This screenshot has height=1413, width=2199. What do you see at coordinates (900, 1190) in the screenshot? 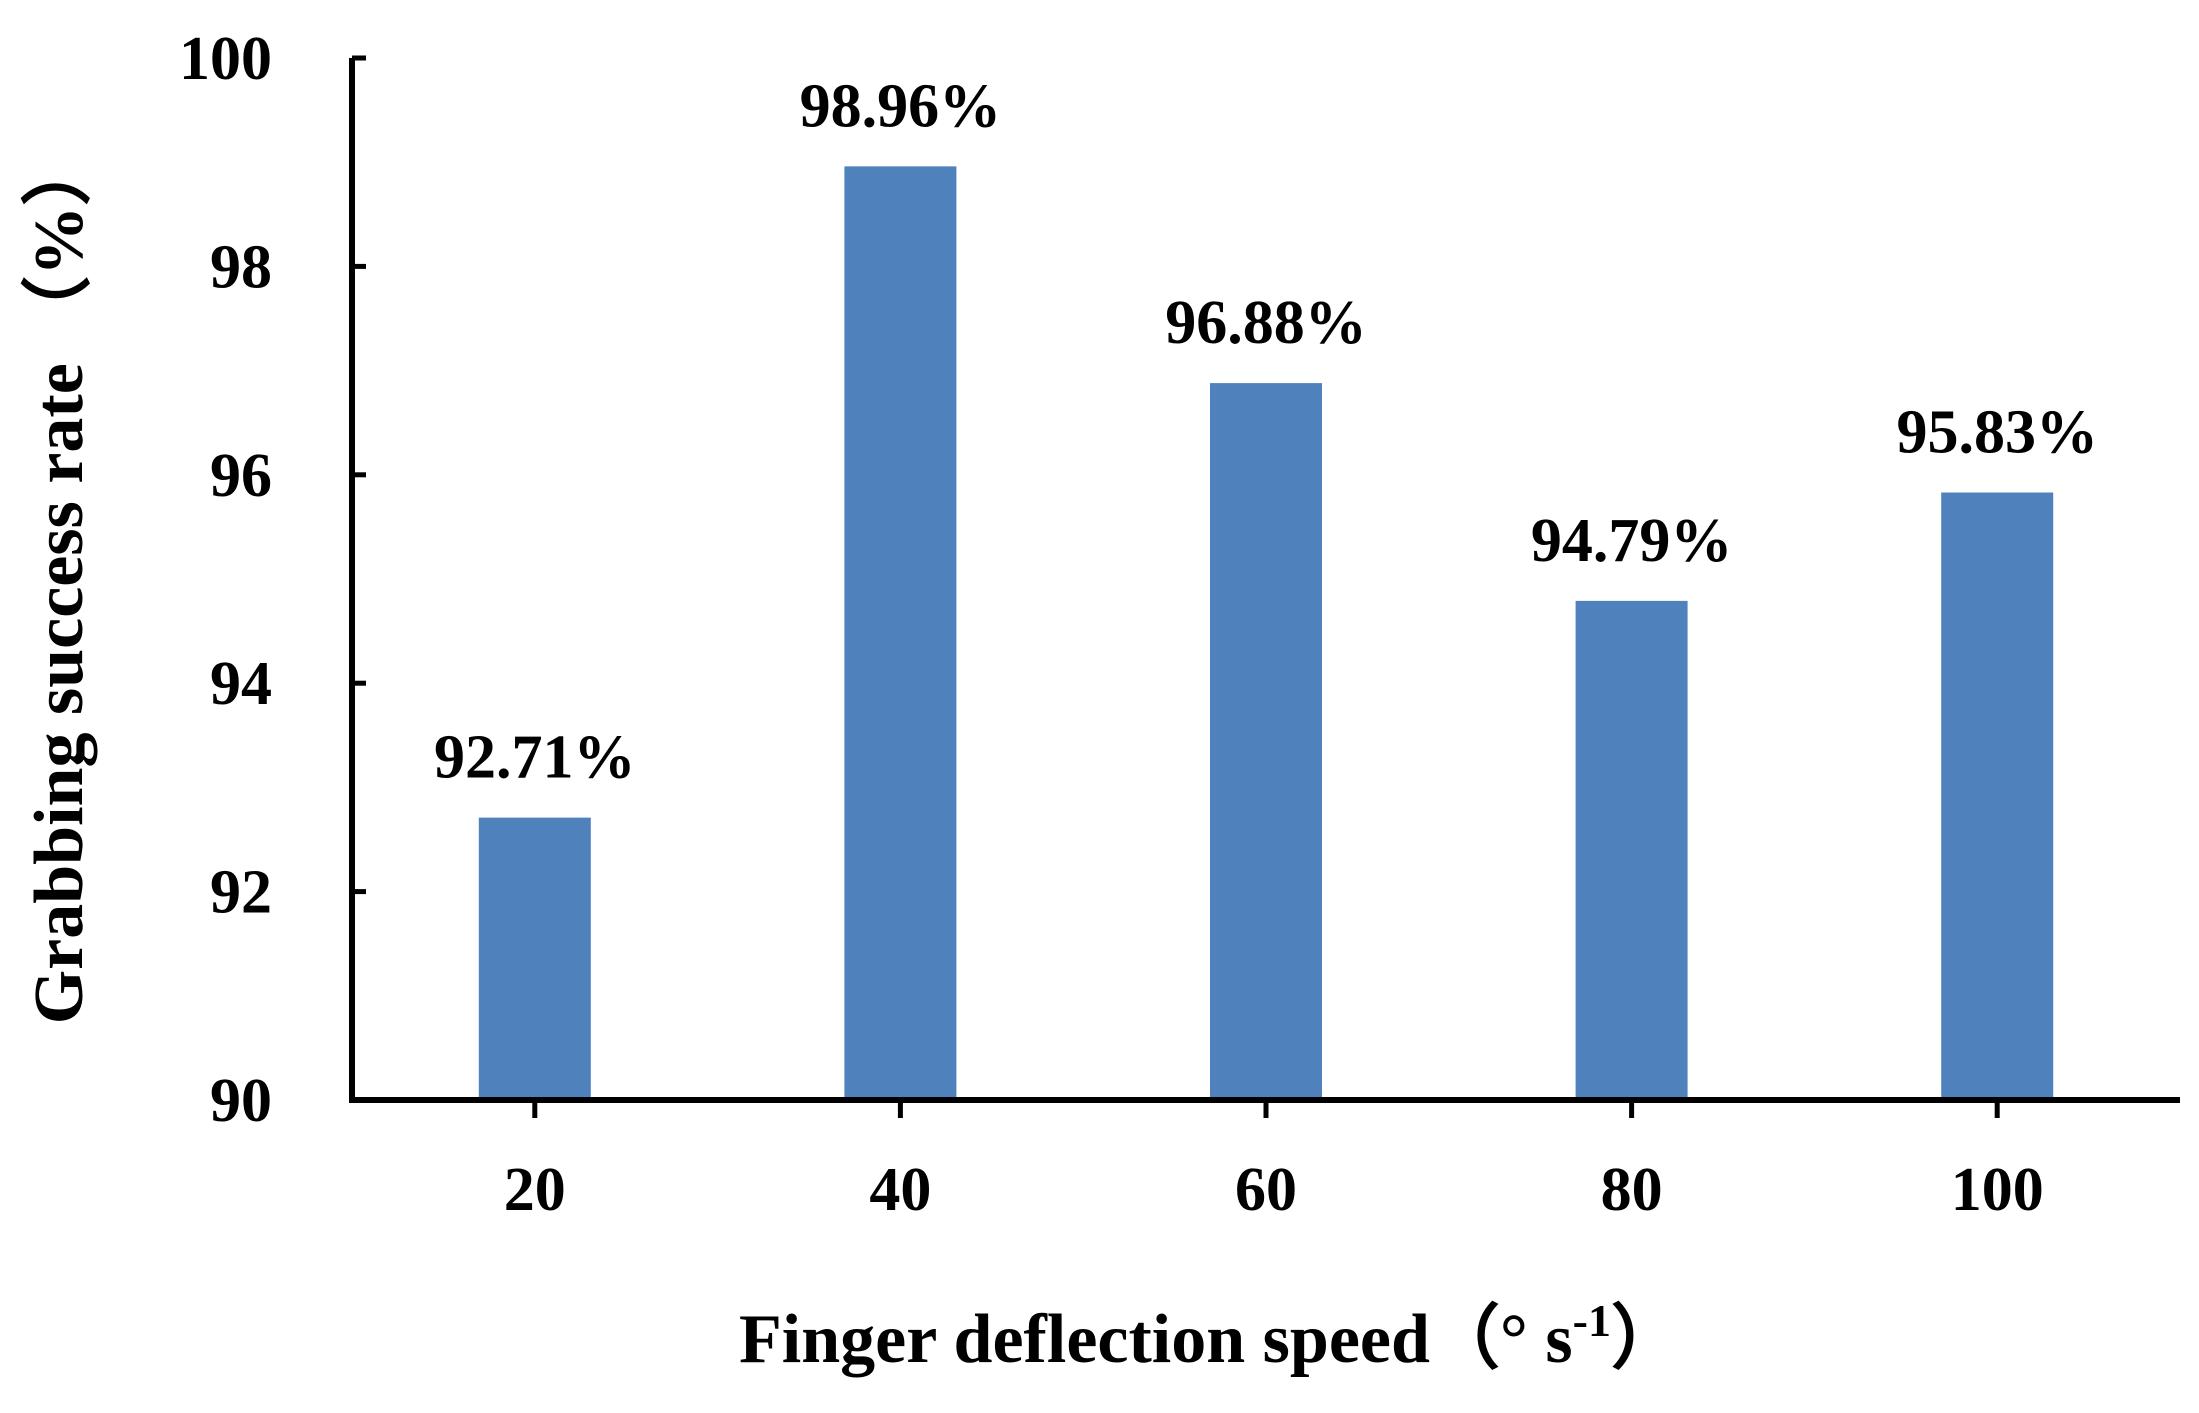
I see `x-tick-label-40: 40` at bounding box center [900, 1190].